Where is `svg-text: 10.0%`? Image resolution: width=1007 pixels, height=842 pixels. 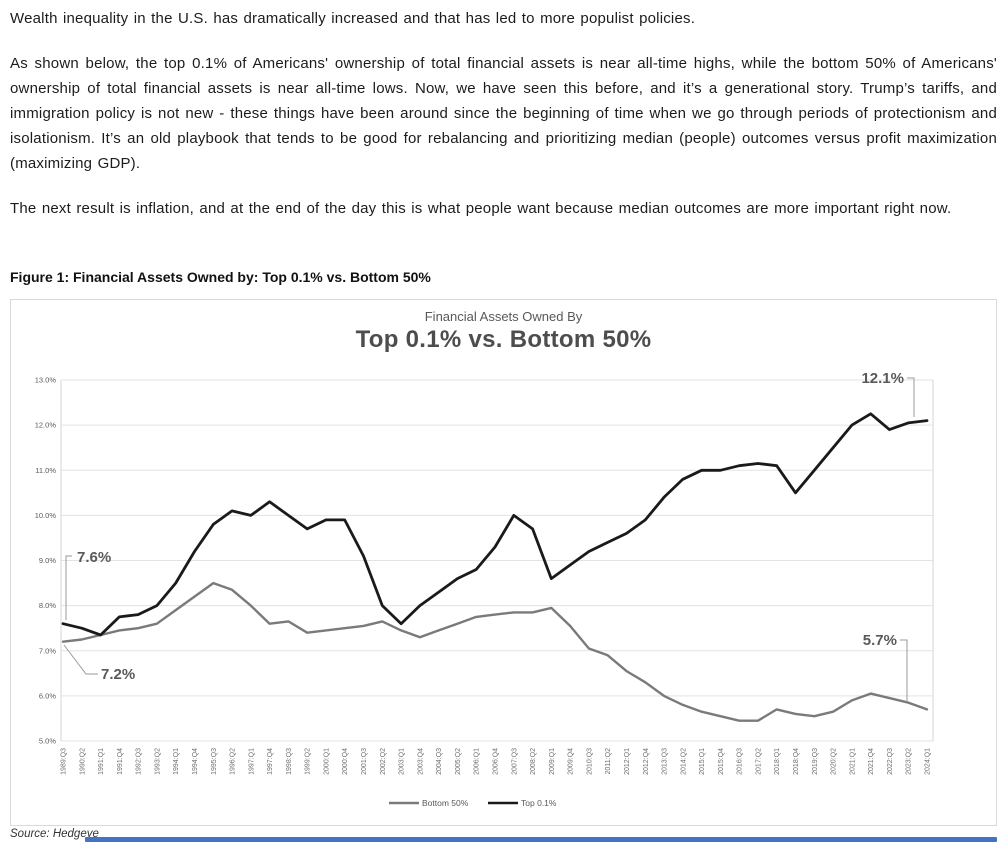 svg-text: 10.0% is located at coordinates (46, 515).